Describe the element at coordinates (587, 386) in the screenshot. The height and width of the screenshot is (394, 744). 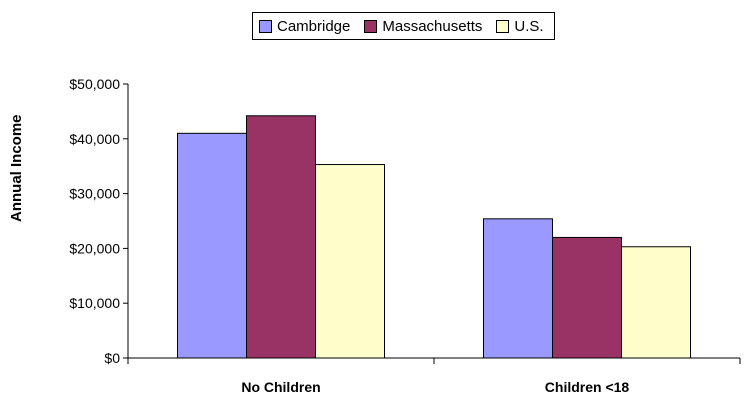
I see `x-tick-label: Children <18` at that location.